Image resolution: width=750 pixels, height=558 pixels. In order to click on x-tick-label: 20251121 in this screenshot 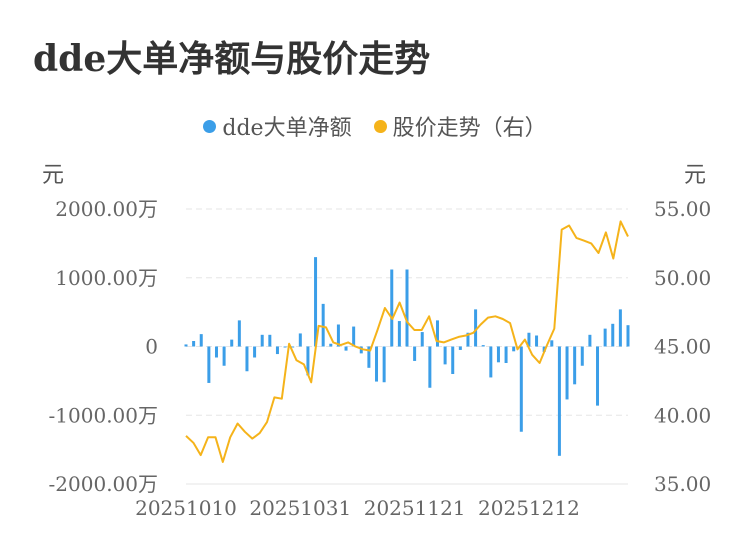, I will do `click(415, 508)`.